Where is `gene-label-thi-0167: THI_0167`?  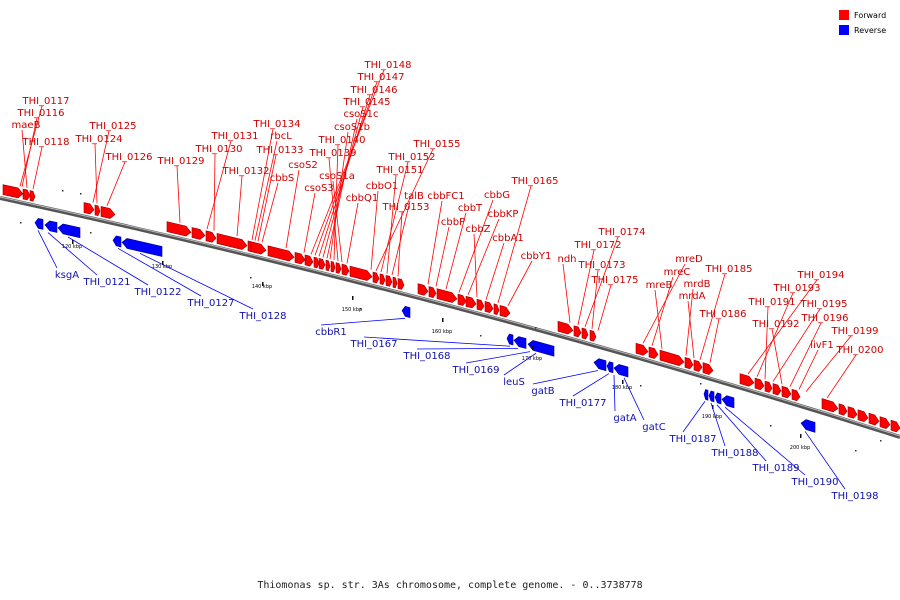 gene-label-thi-0167: THI_0167 is located at coordinates (373, 344).